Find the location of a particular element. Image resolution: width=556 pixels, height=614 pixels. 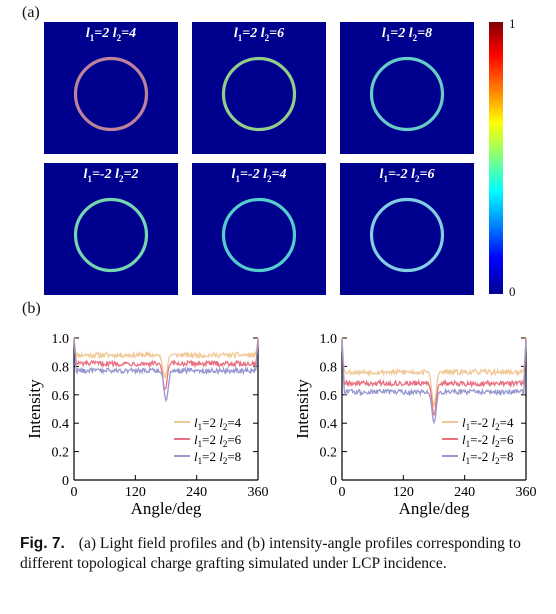

sim-image-2: l1=2 l2=6 is located at coordinates (259, 88).